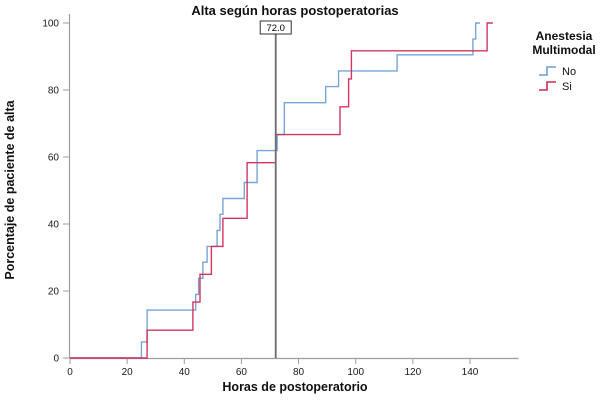 The width and height of the screenshot is (600, 405). I want to click on x-tick-label: 0, so click(70, 372).